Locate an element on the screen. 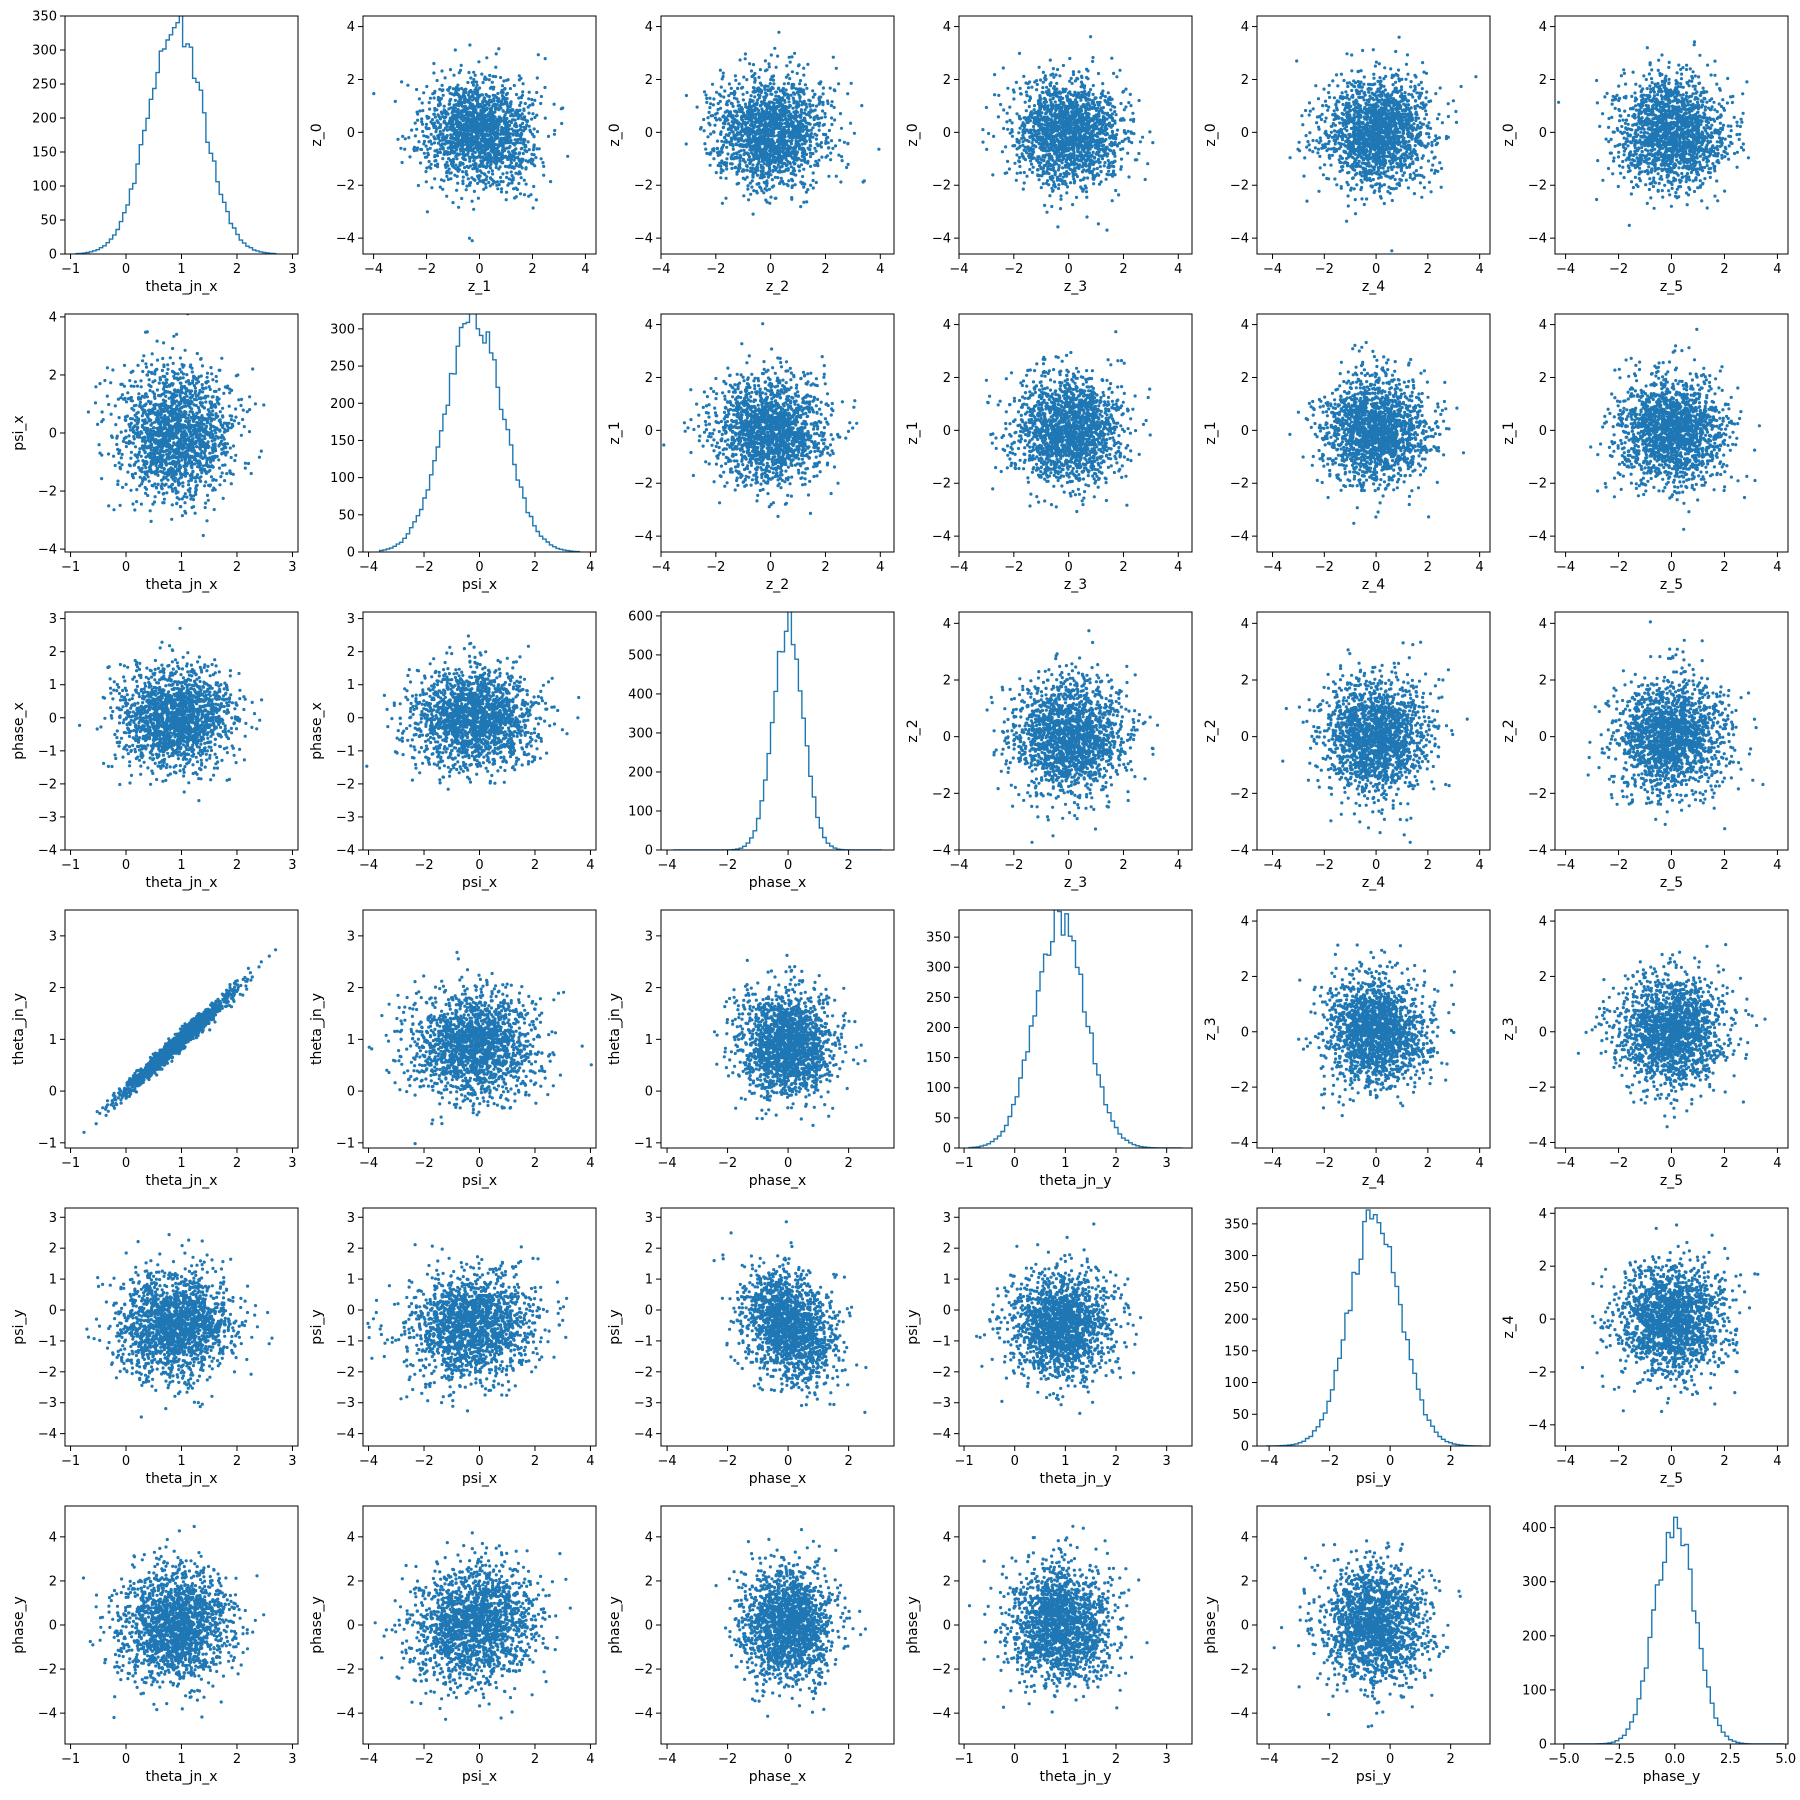 The width and height of the screenshot is (1800, 1800). y-tick-label: 200 is located at coordinates (44, 119).